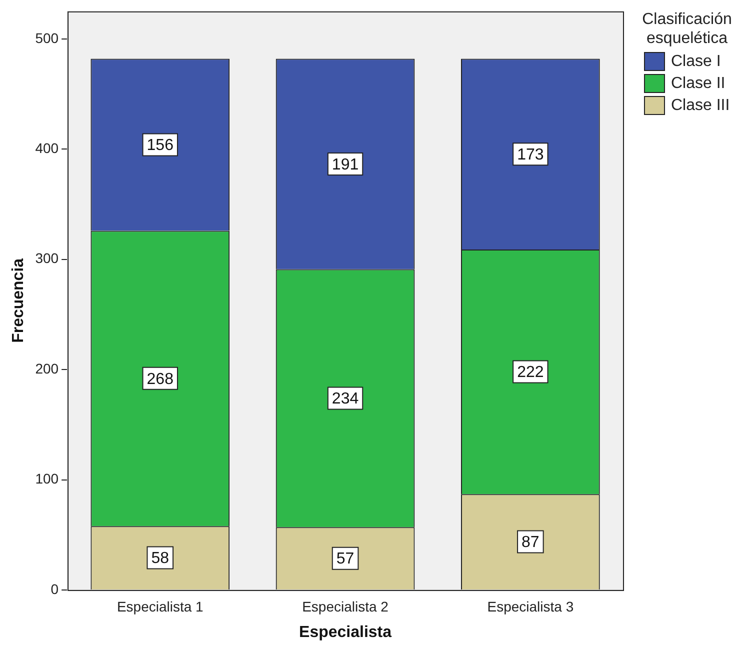 The height and width of the screenshot is (651, 748). I want to click on text: Clase II, so click(698, 83).